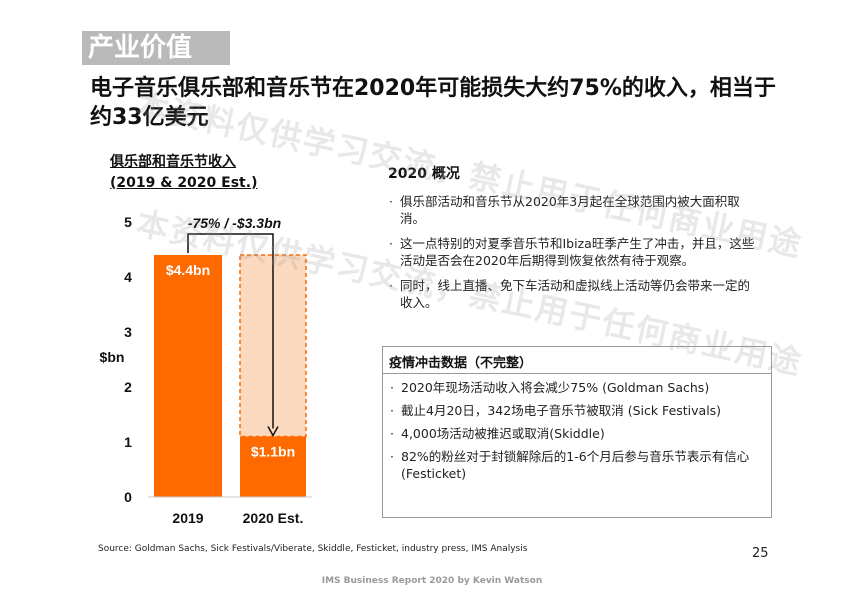  What do you see at coordinates (230, 331) in the screenshot?
I see `change-bracket` at bounding box center [230, 331].